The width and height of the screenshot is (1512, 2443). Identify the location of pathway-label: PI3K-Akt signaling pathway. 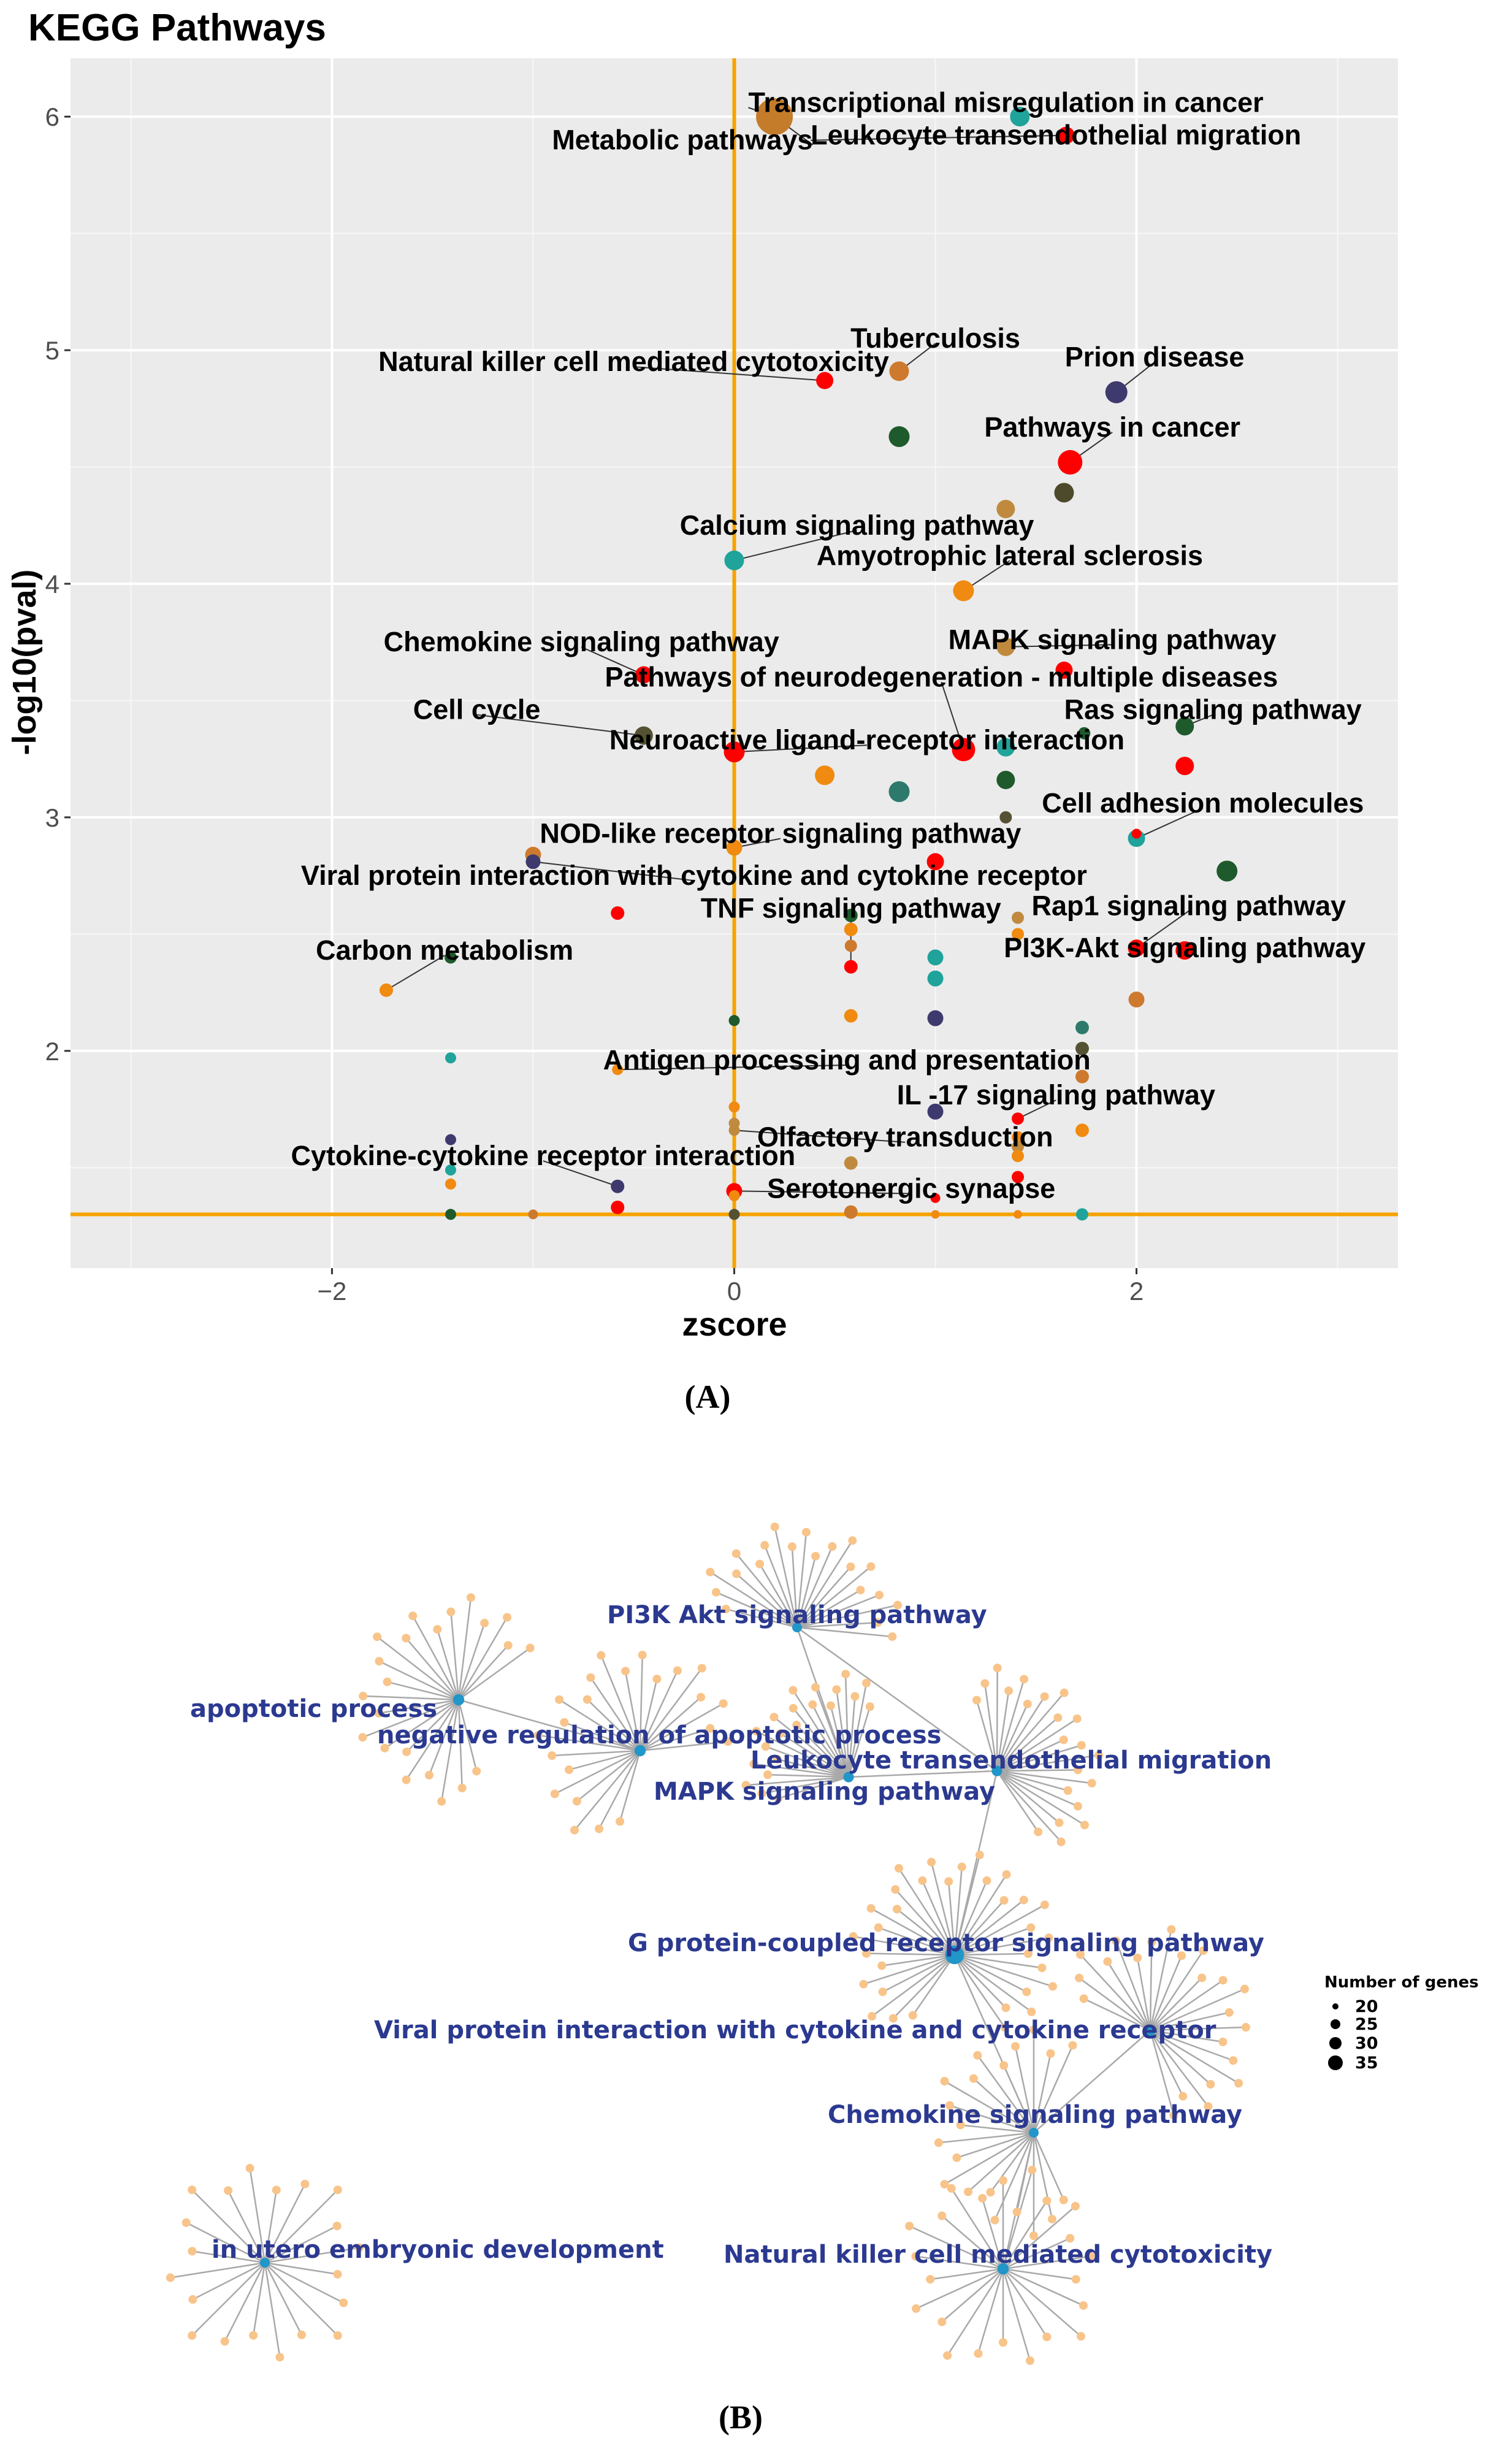
(1184, 947).